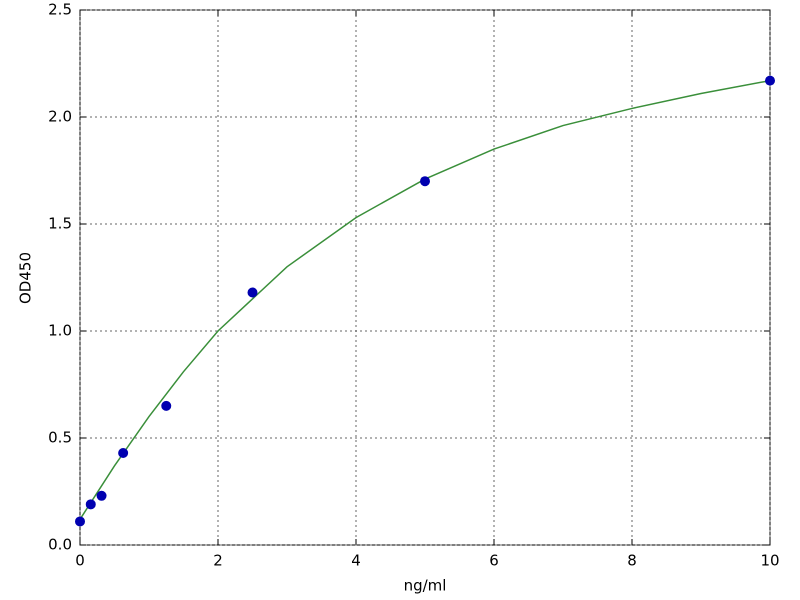 The image size is (800, 600). I want to click on y-tick-label: 1.5, so click(60, 224).